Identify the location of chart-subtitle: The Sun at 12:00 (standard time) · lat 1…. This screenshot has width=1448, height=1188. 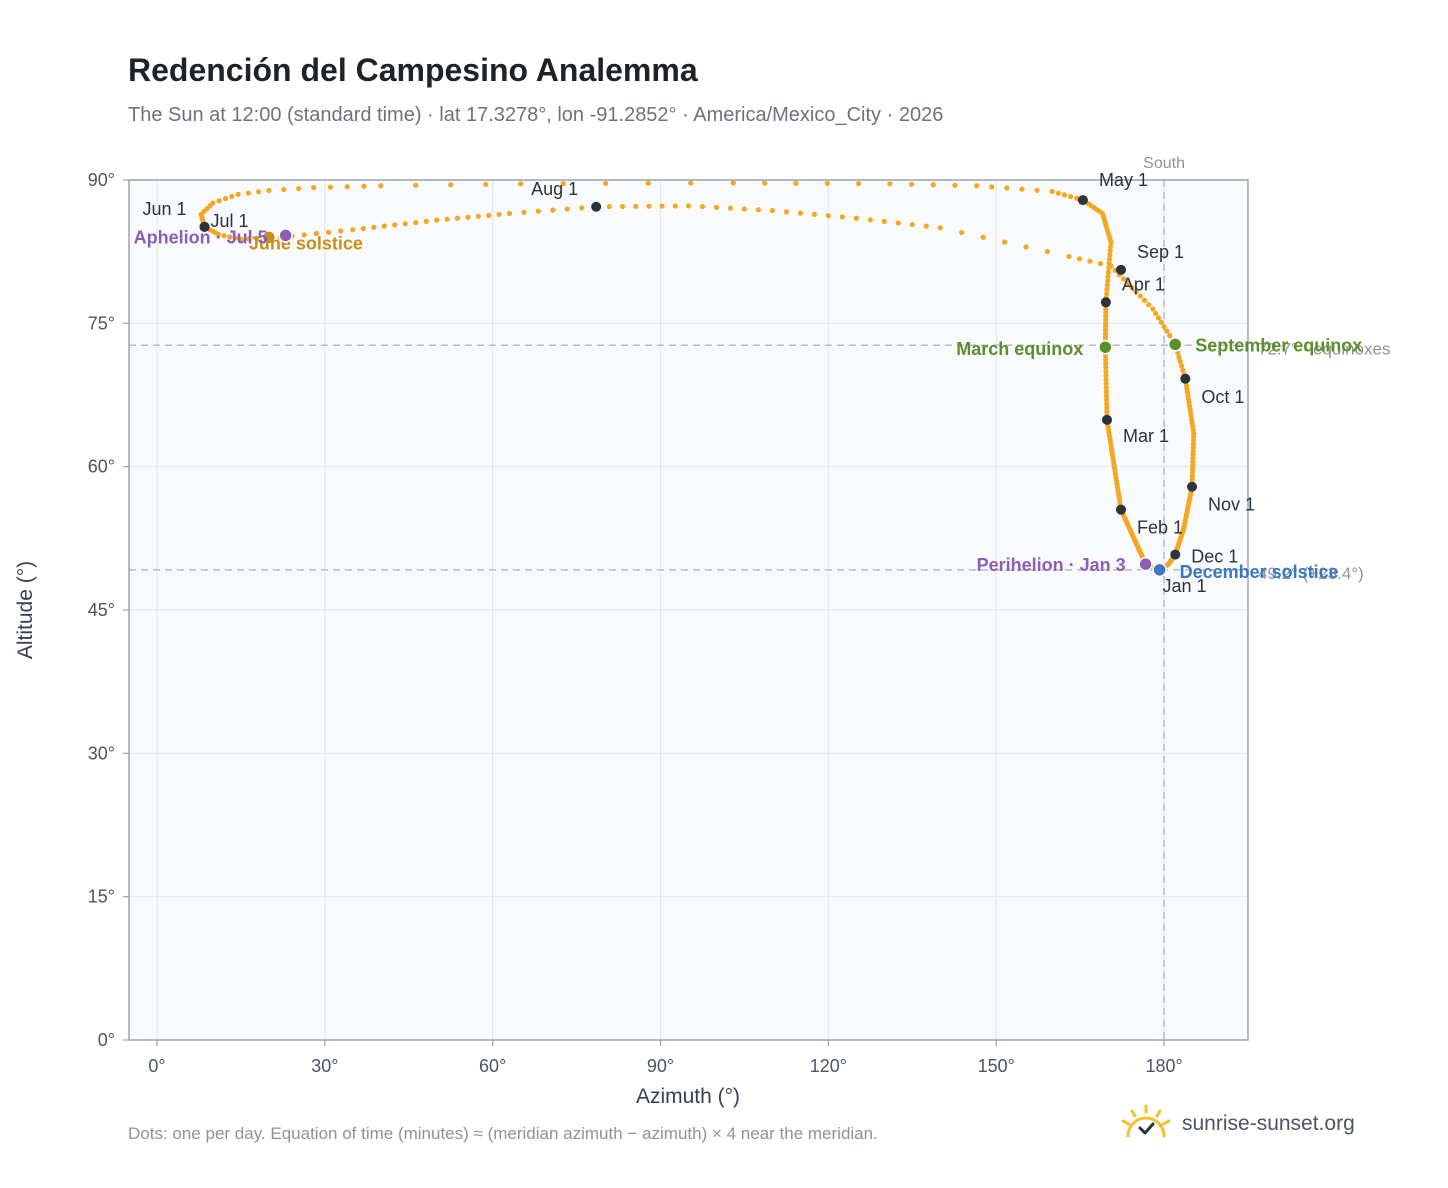
(536, 115).